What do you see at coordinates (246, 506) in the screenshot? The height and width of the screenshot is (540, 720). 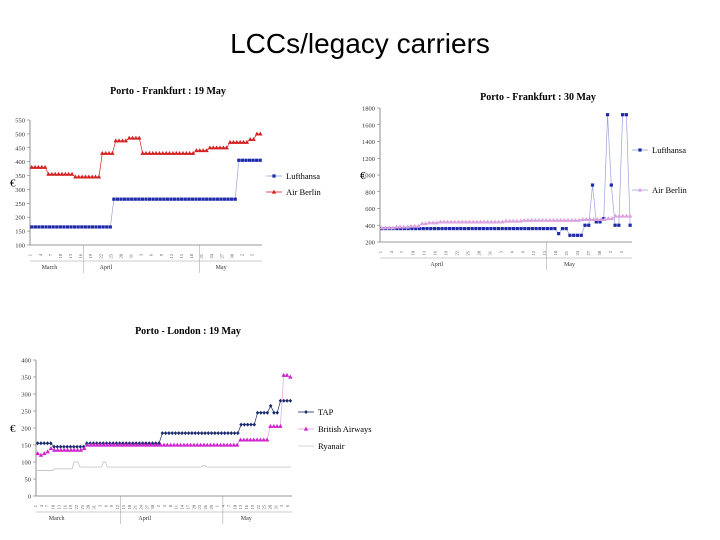 I see `x-tick-label: 16` at bounding box center [246, 506].